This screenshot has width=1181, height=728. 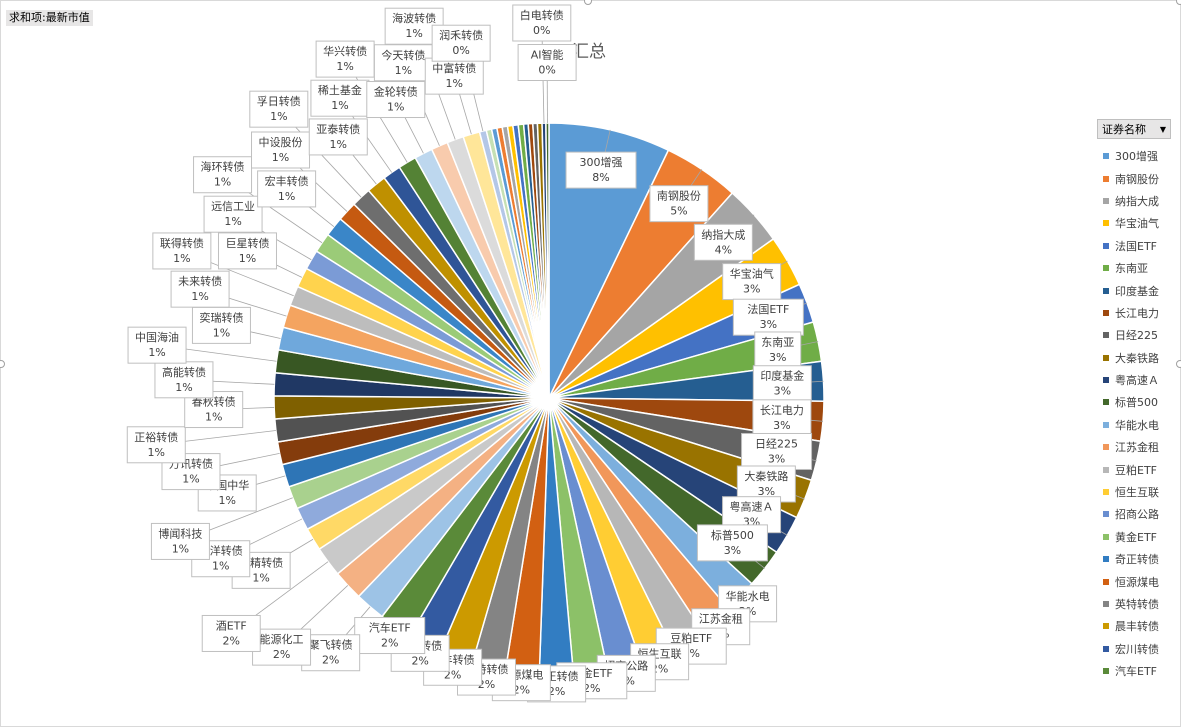 I want to click on legend-label: 恒生互联, so click(x=1137, y=492).